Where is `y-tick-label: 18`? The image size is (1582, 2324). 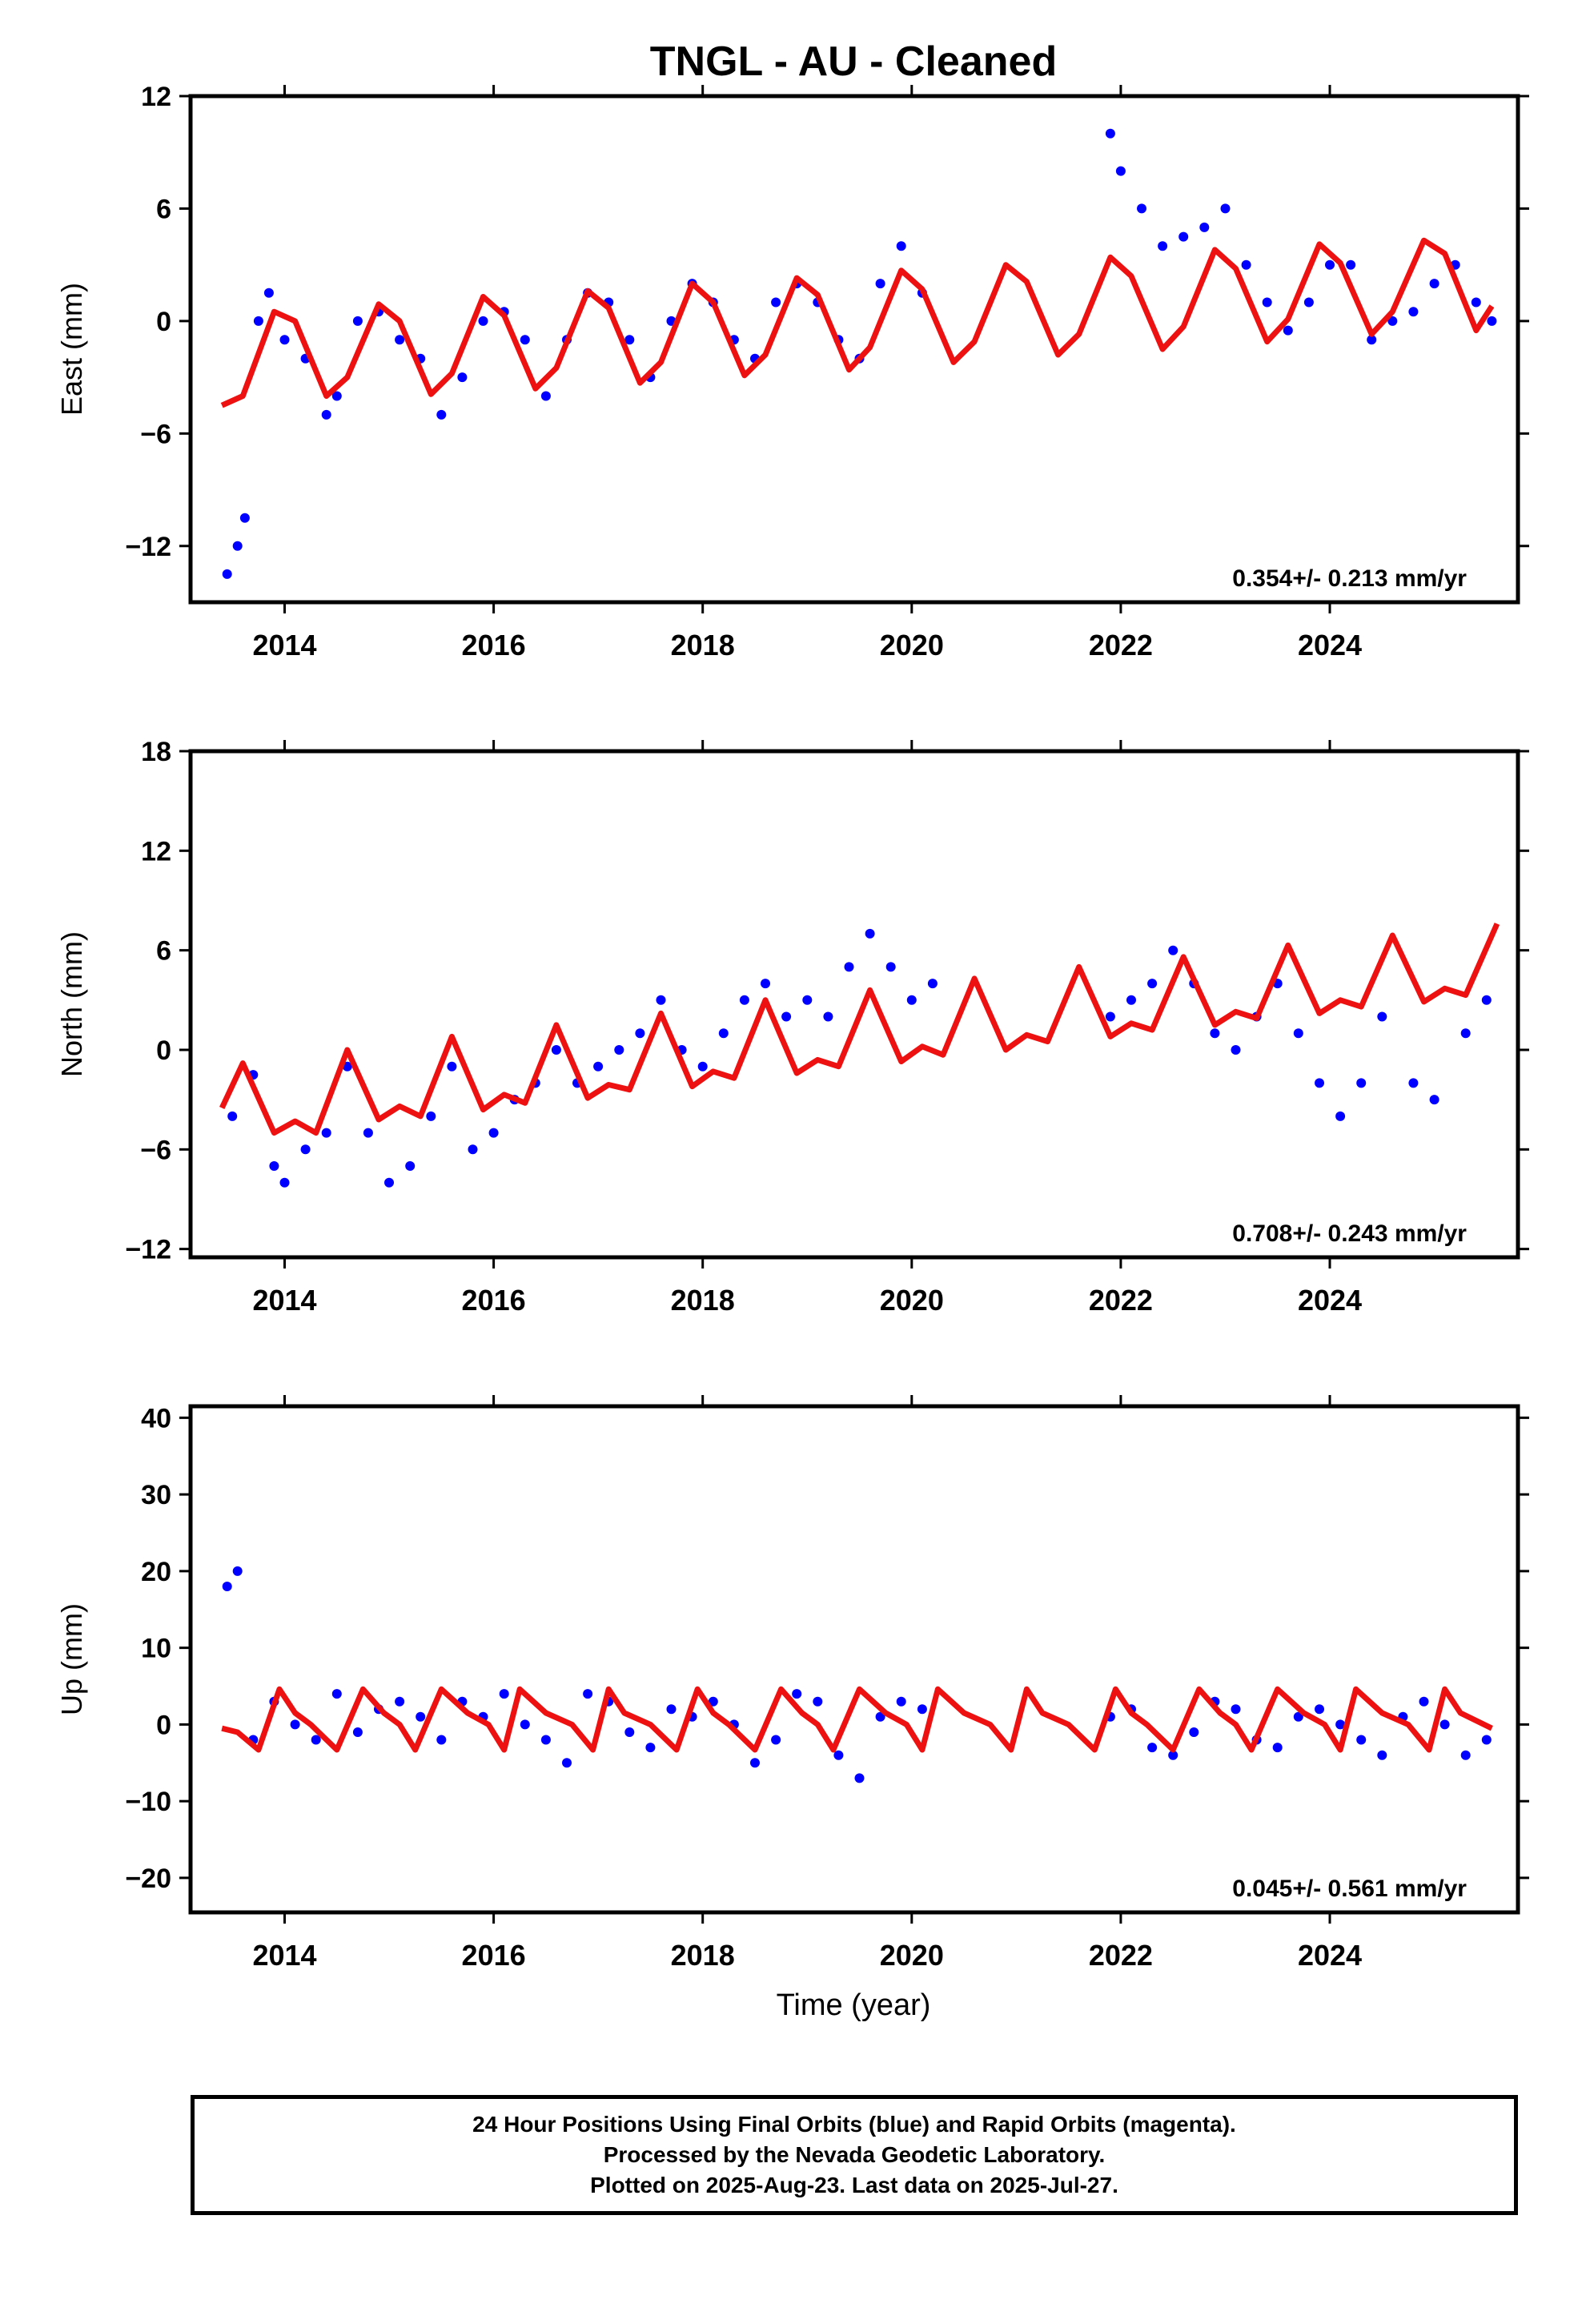 y-tick-label: 18 is located at coordinates (156, 752).